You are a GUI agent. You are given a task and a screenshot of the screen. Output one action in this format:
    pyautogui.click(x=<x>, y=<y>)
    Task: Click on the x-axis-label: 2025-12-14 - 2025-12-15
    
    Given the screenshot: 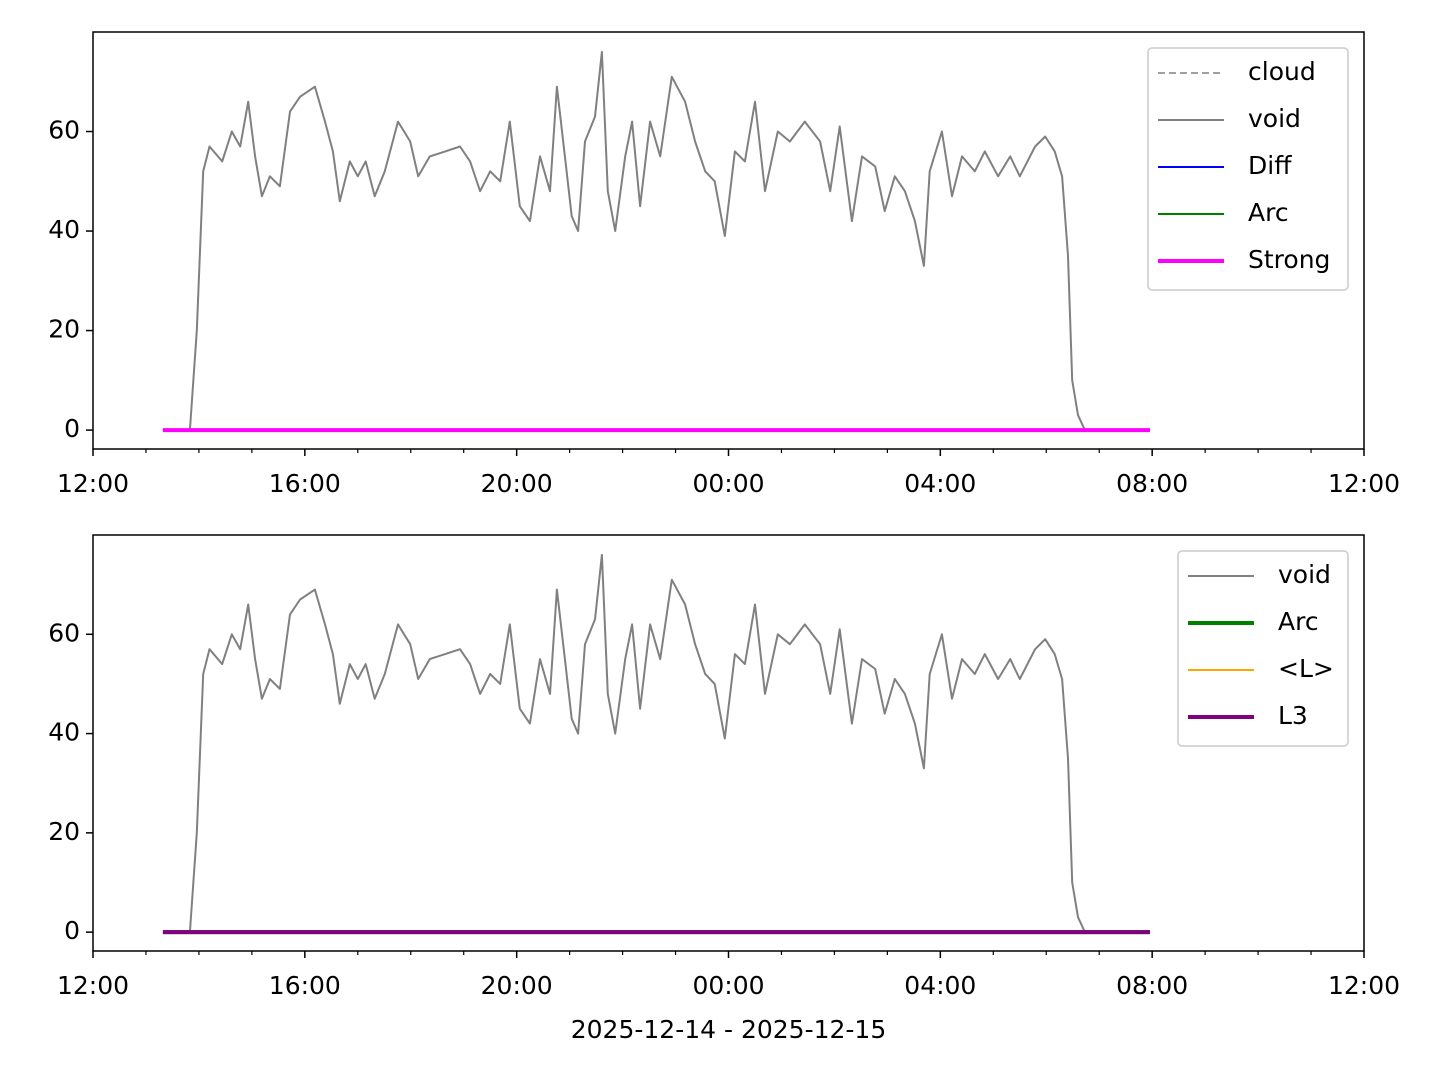 What is the action you would take?
    pyautogui.click(x=729, y=1029)
    